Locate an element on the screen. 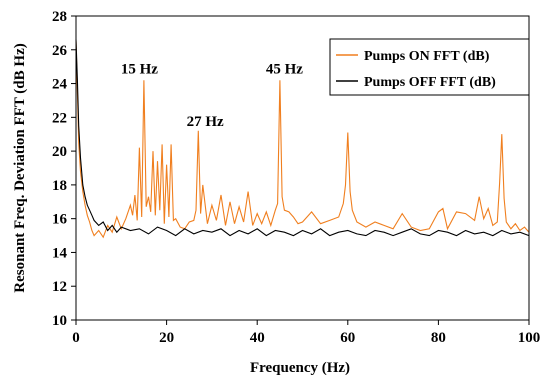 The width and height of the screenshot is (550, 377). x-tick-label: 40 is located at coordinates (257, 338).